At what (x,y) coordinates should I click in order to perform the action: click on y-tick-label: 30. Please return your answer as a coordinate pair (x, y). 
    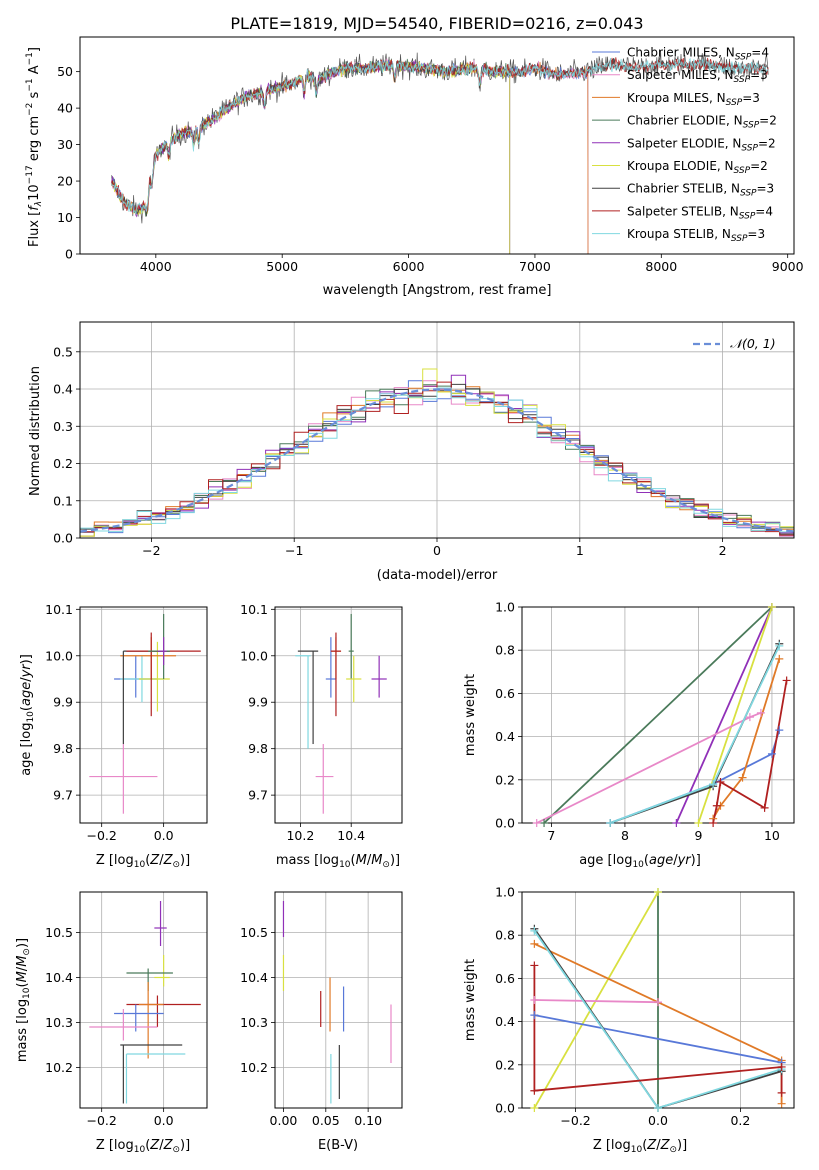
    Looking at the image, I should click on (65, 144).